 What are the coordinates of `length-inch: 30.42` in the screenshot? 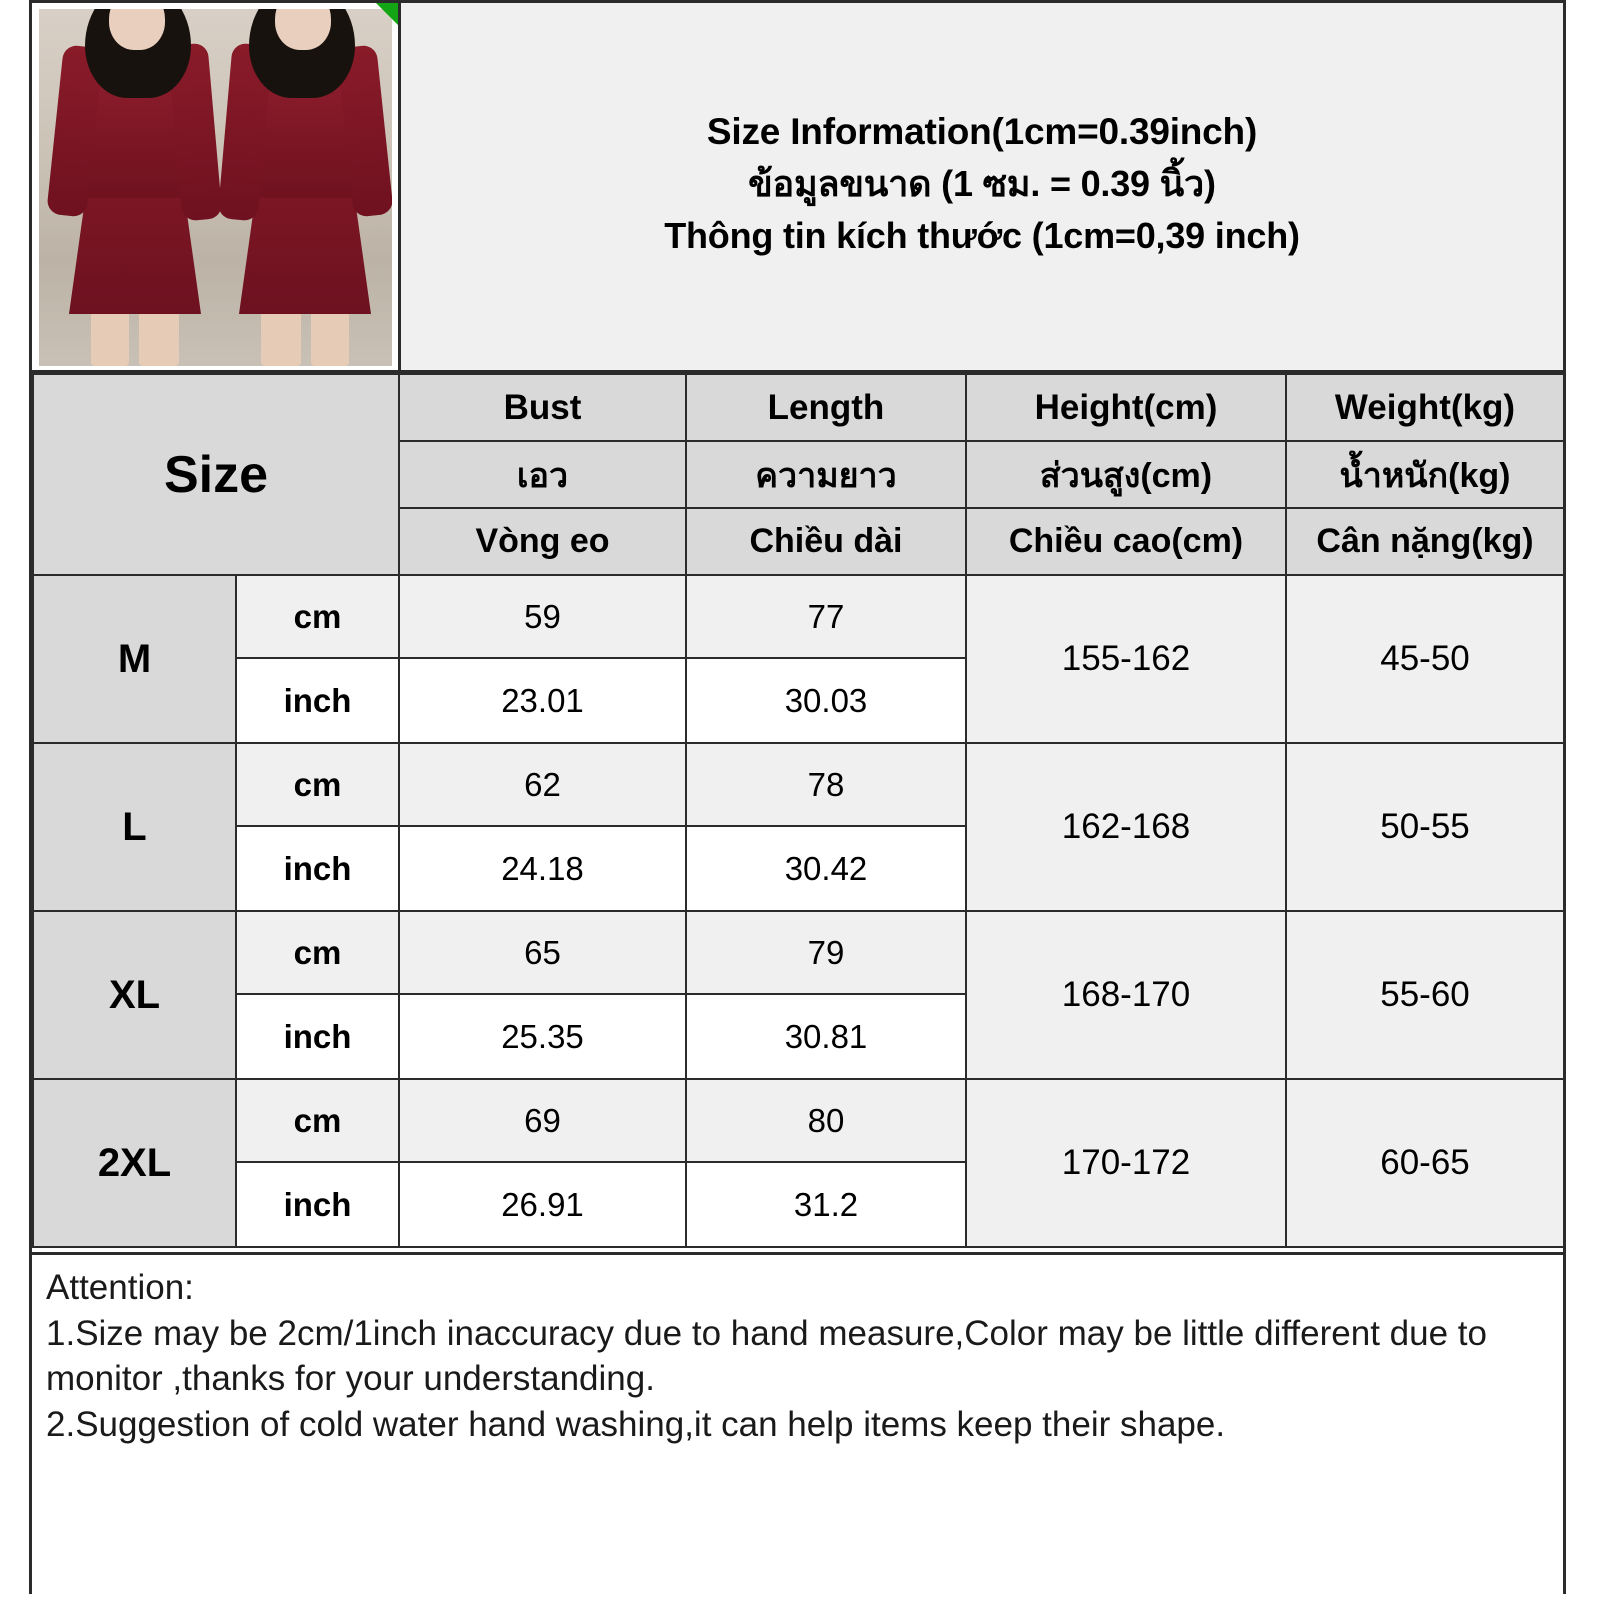 It's located at (826, 868).